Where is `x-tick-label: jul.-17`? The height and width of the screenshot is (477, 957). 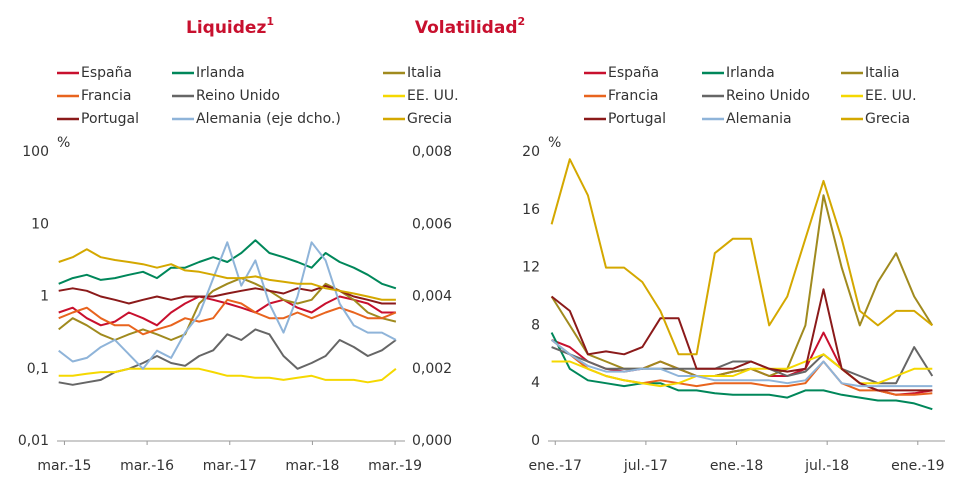
x-tick-label: jul.-17 is located at coordinates (645, 466).